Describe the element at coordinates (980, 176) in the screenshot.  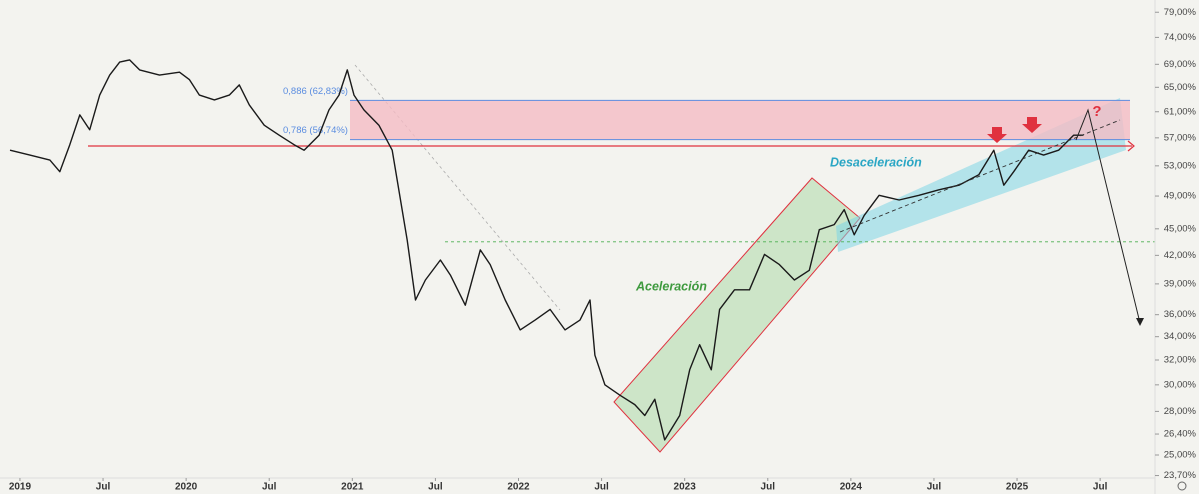
I see `trend-line` at that location.